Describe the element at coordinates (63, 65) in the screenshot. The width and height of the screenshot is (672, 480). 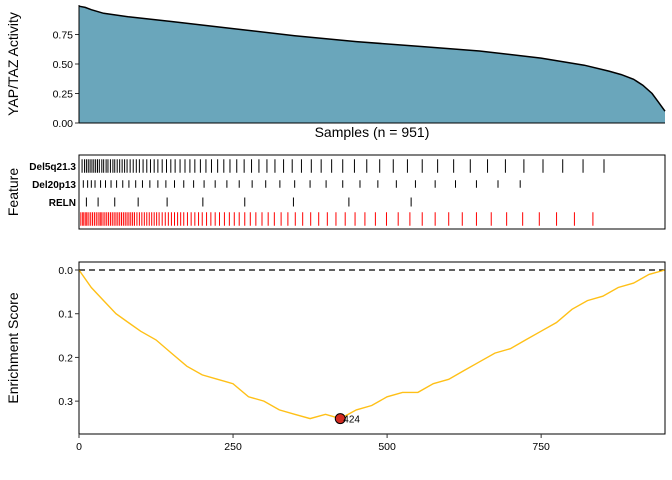
I see `activity-y-tick-label: 0.50` at that location.